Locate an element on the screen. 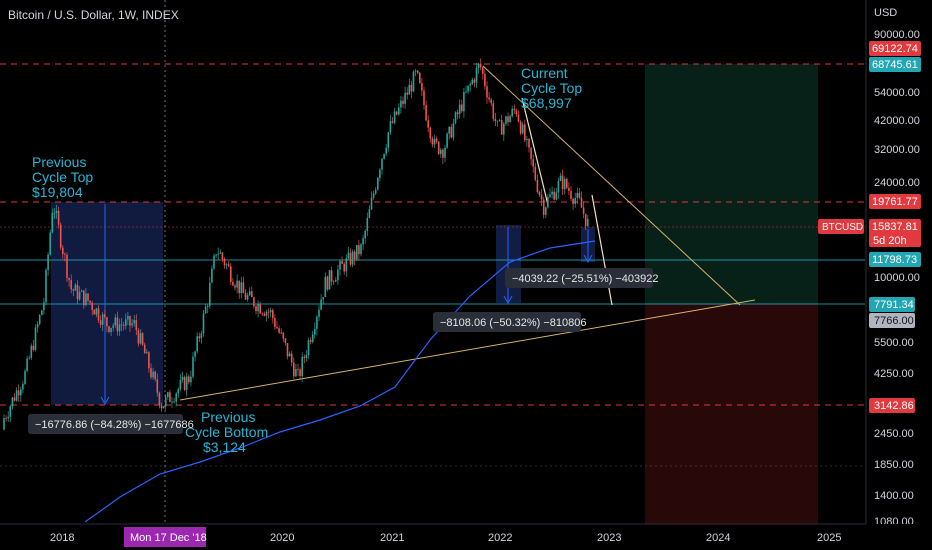 The image size is (932, 550). y-tick: 1400.00 is located at coordinates (894, 496).